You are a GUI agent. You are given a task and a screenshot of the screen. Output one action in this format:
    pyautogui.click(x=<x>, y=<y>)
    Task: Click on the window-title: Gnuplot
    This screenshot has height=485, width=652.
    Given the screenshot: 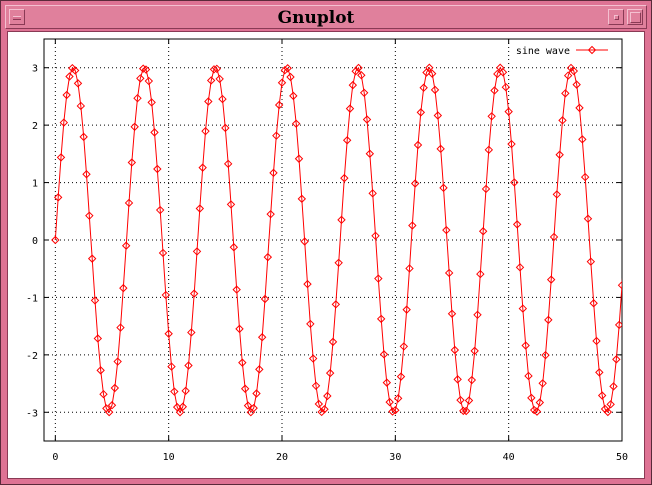 What is the action you would take?
    pyautogui.click(x=316, y=18)
    